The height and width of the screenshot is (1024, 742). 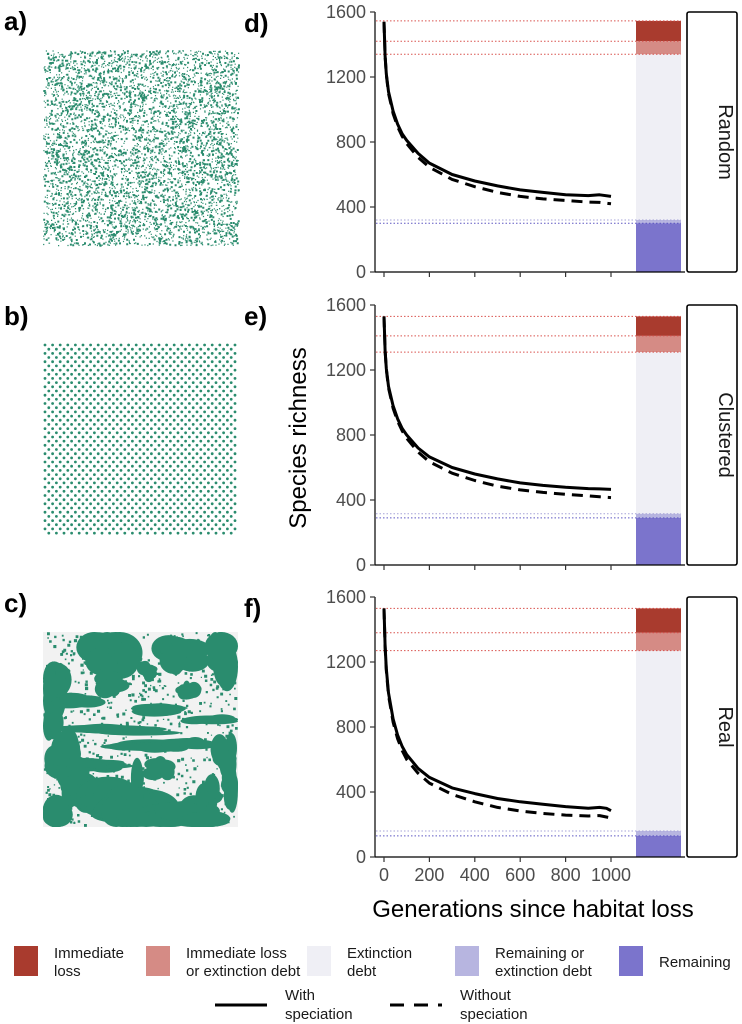 I want to click on panel-label-a: a), so click(x=15, y=21).